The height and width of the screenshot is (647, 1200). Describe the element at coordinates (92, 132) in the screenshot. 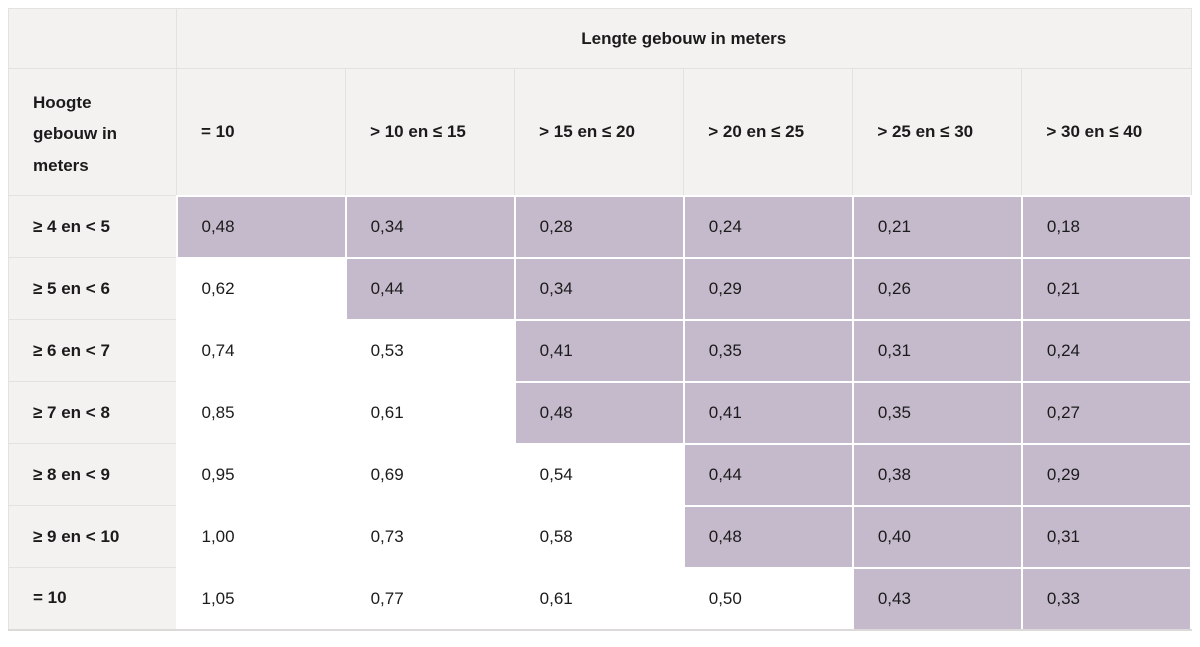

I see `corner-header: Hoogte gebouw in meters` at that location.